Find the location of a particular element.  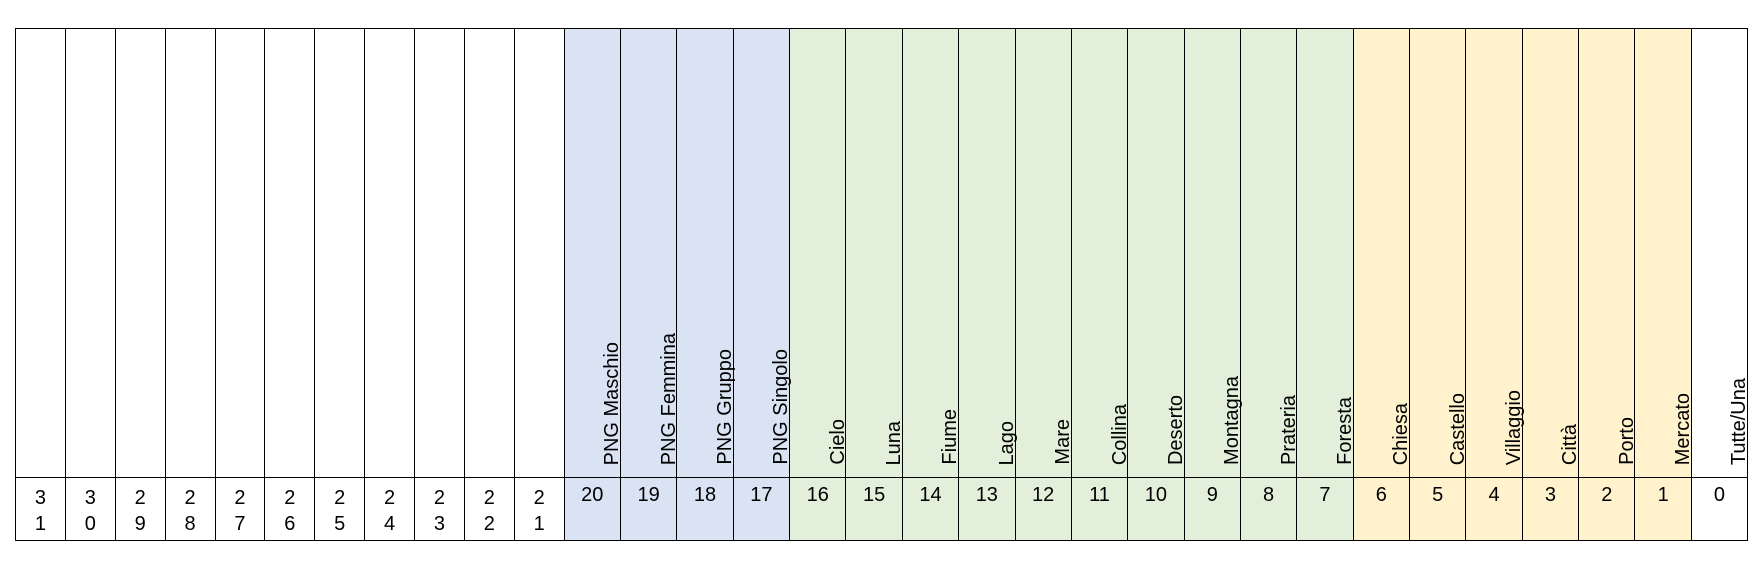

table-column-4: Villaggio 4 is located at coordinates (1496, 284).